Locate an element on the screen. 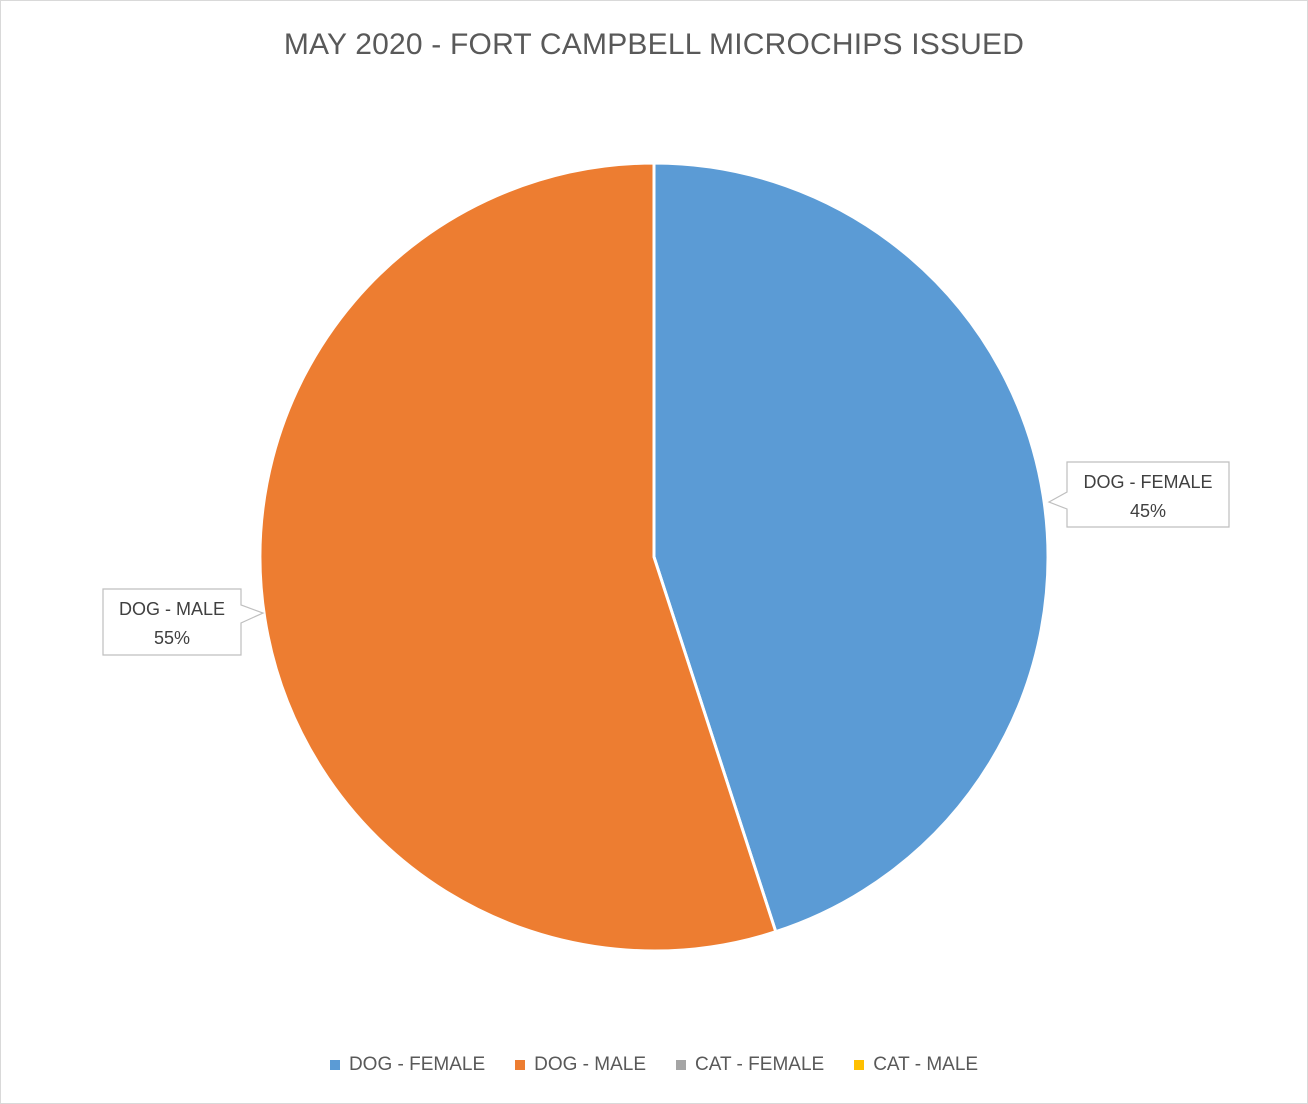 This screenshot has width=1308, height=1104. legend-item-dog-female: DOG - FEMALE is located at coordinates (407, 1065).